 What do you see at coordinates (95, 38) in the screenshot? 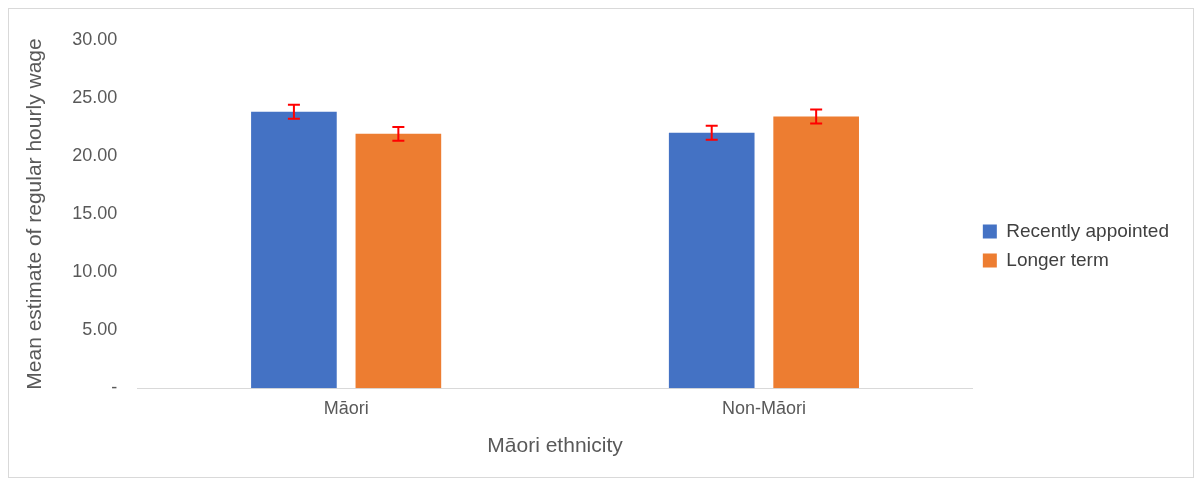
I see `y-tick-label: 30.00` at bounding box center [95, 38].